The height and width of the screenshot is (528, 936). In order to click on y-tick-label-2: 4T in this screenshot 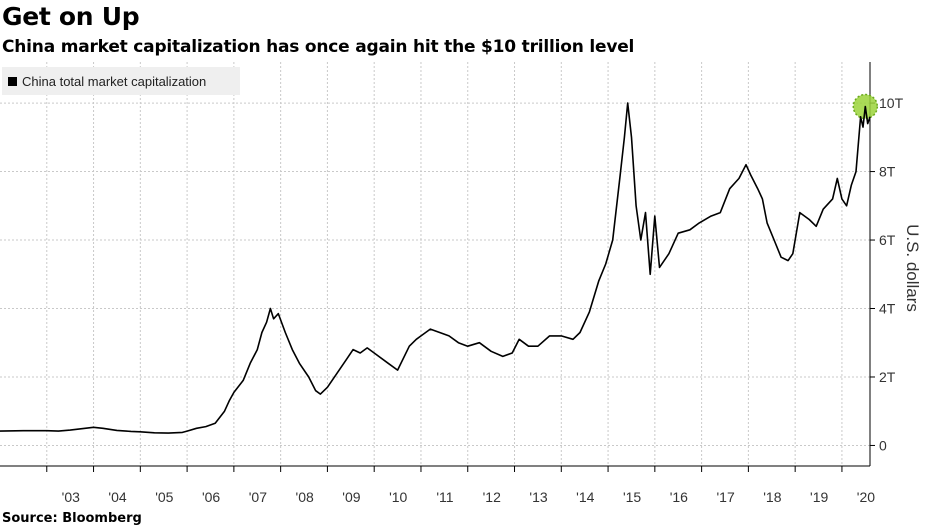, I will do `click(887, 309)`.